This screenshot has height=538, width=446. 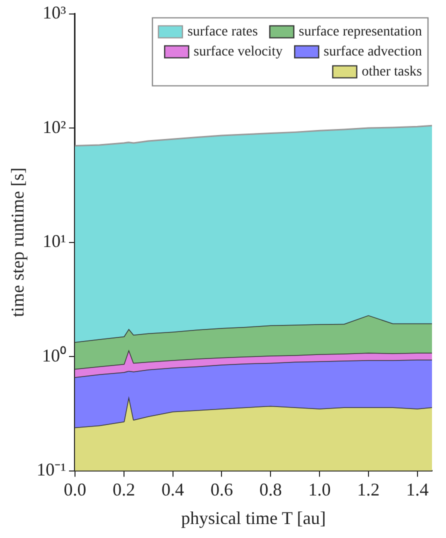 What do you see at coordinates (222, 32) in the screenshot?
I see `legend-label: surface rates` at bounding box center [222, 32].